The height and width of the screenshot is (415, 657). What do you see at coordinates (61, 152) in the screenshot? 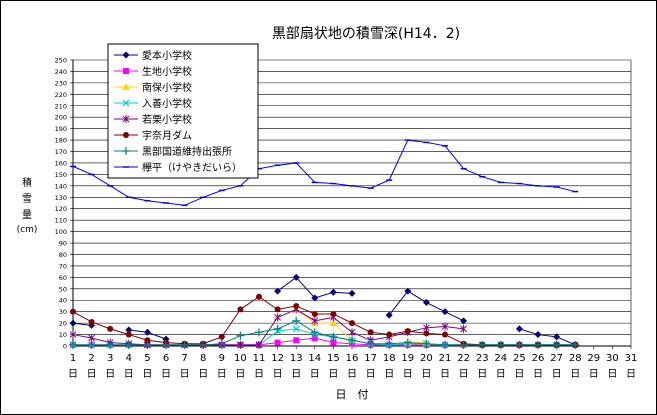
I see `y-tick-label: 170` at bounding box center [61, 152].